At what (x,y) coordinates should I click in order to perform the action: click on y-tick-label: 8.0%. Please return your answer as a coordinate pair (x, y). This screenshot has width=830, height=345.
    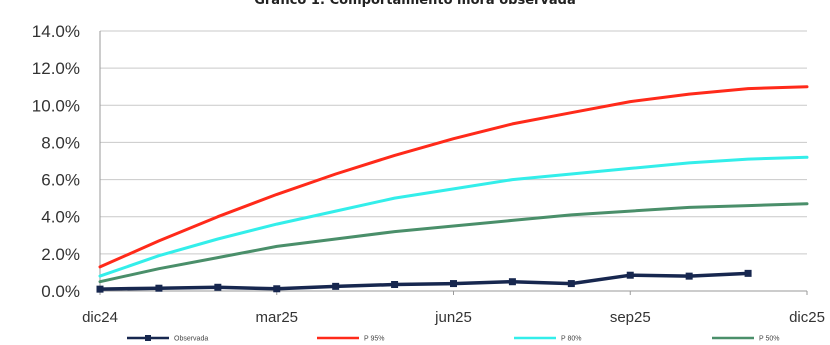
    Looking at the image, I should click on (60, 142).